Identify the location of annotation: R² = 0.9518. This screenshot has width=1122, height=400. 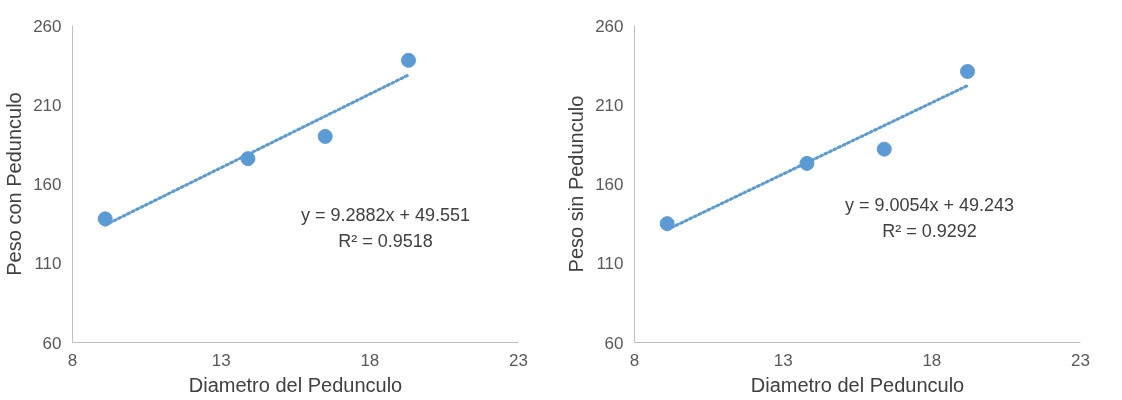
(385, 240).